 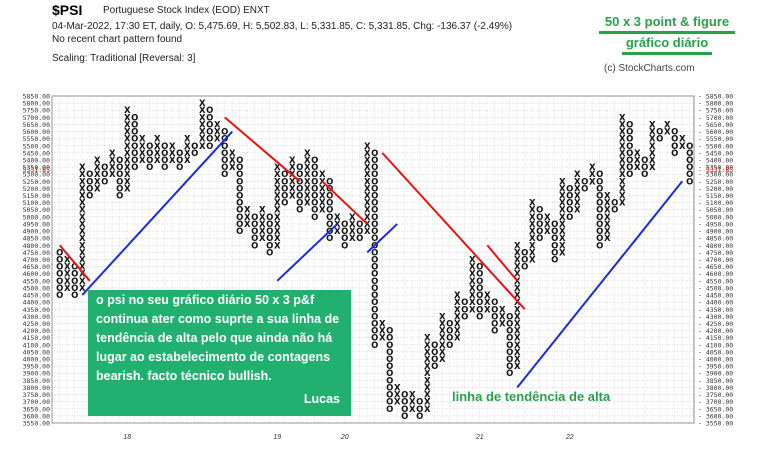 What do you see at coordinates (36, 210) in the screenshot?
I see `y-tick-label-left: 5050.00` at bounding box center [36, 210].